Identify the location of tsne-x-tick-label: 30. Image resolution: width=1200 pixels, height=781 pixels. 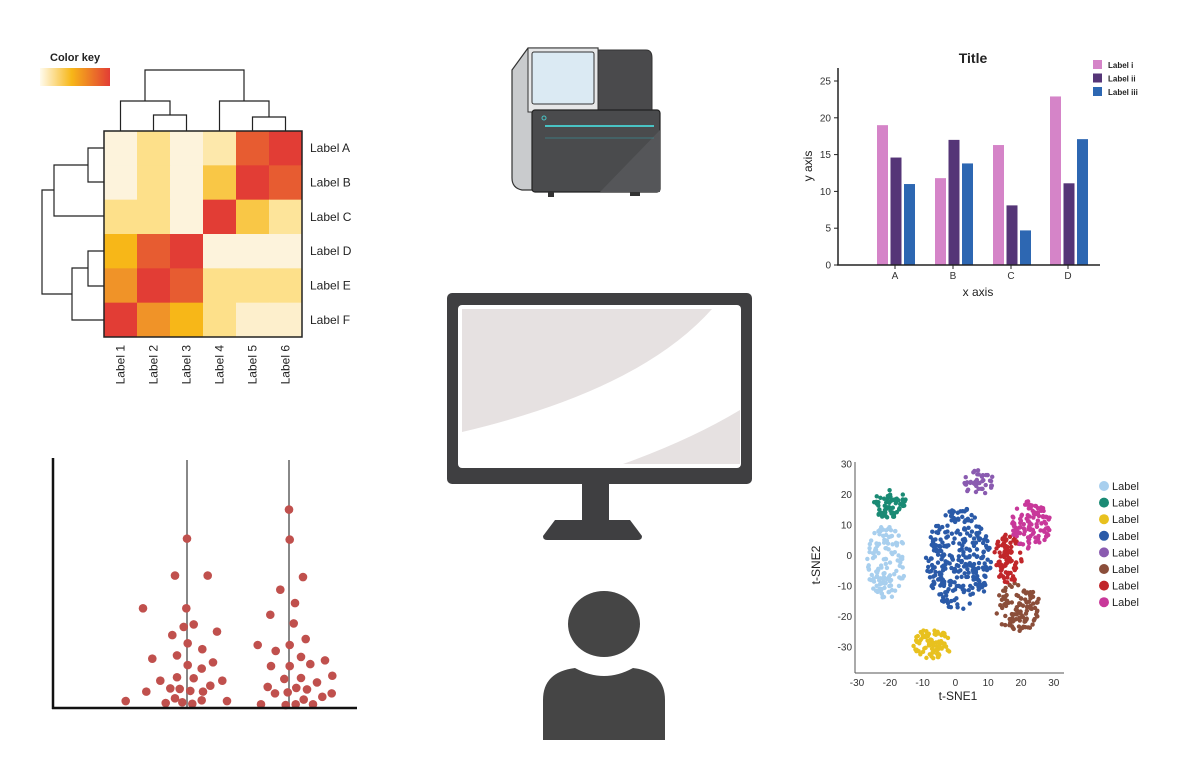
(1054, 683).